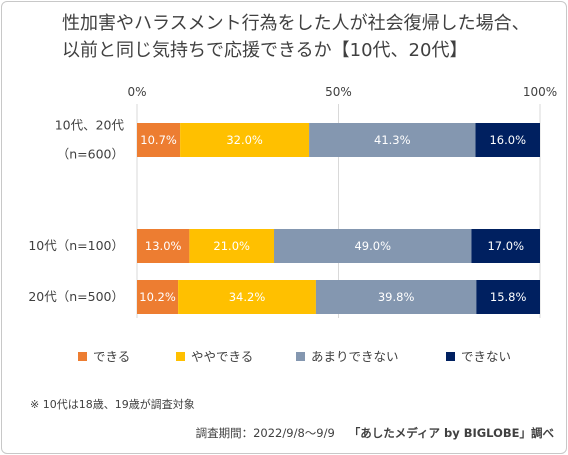 This screenshot has height=455, width=568. I want to click on category-label: 20代（n=500）, so click(76, 296).